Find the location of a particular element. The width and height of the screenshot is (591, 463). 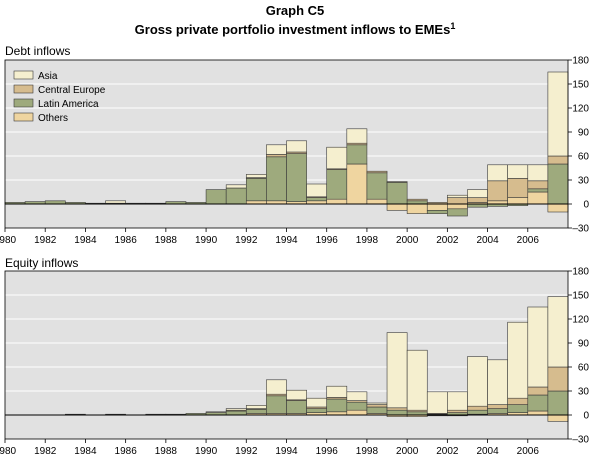

bar-latin-america-2005 is located at coordinates (518, 408).